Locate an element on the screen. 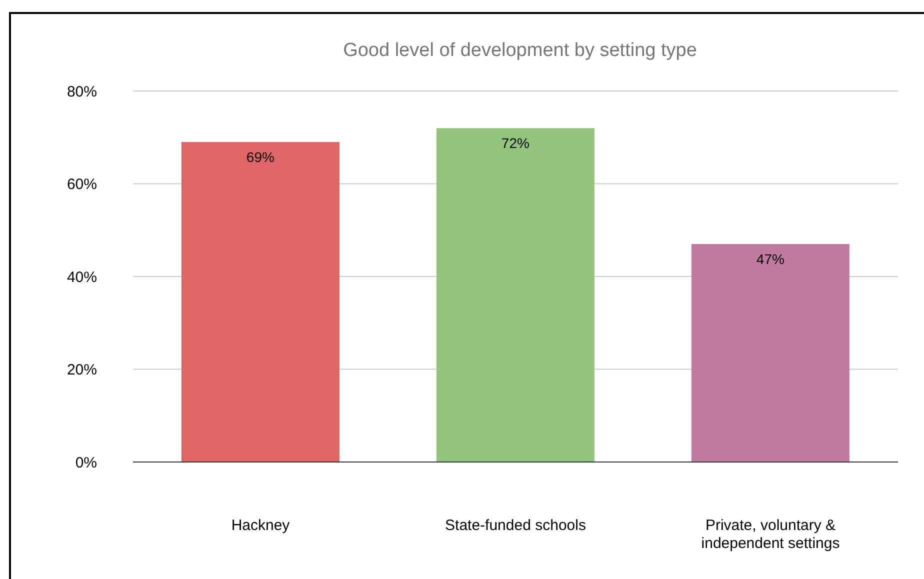  x-tick-label: Hackney is located at coordinates (260, 525).